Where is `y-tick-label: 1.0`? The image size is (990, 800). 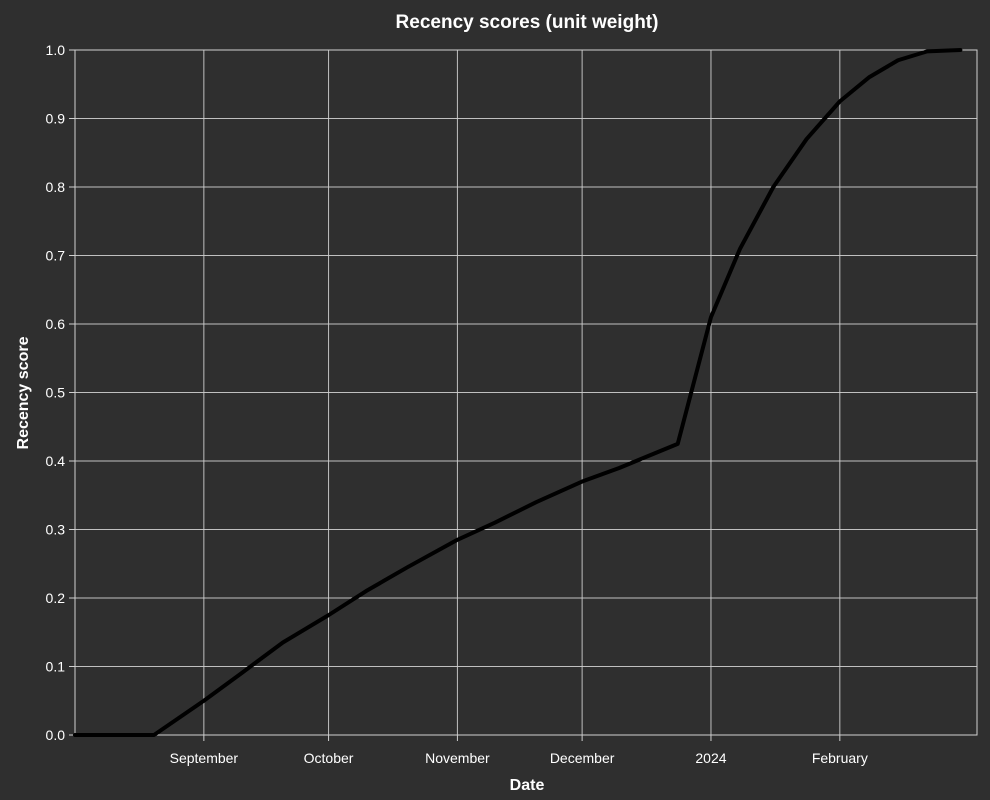 y-tick-label: 1.0 is located at coordinates (56, 50).